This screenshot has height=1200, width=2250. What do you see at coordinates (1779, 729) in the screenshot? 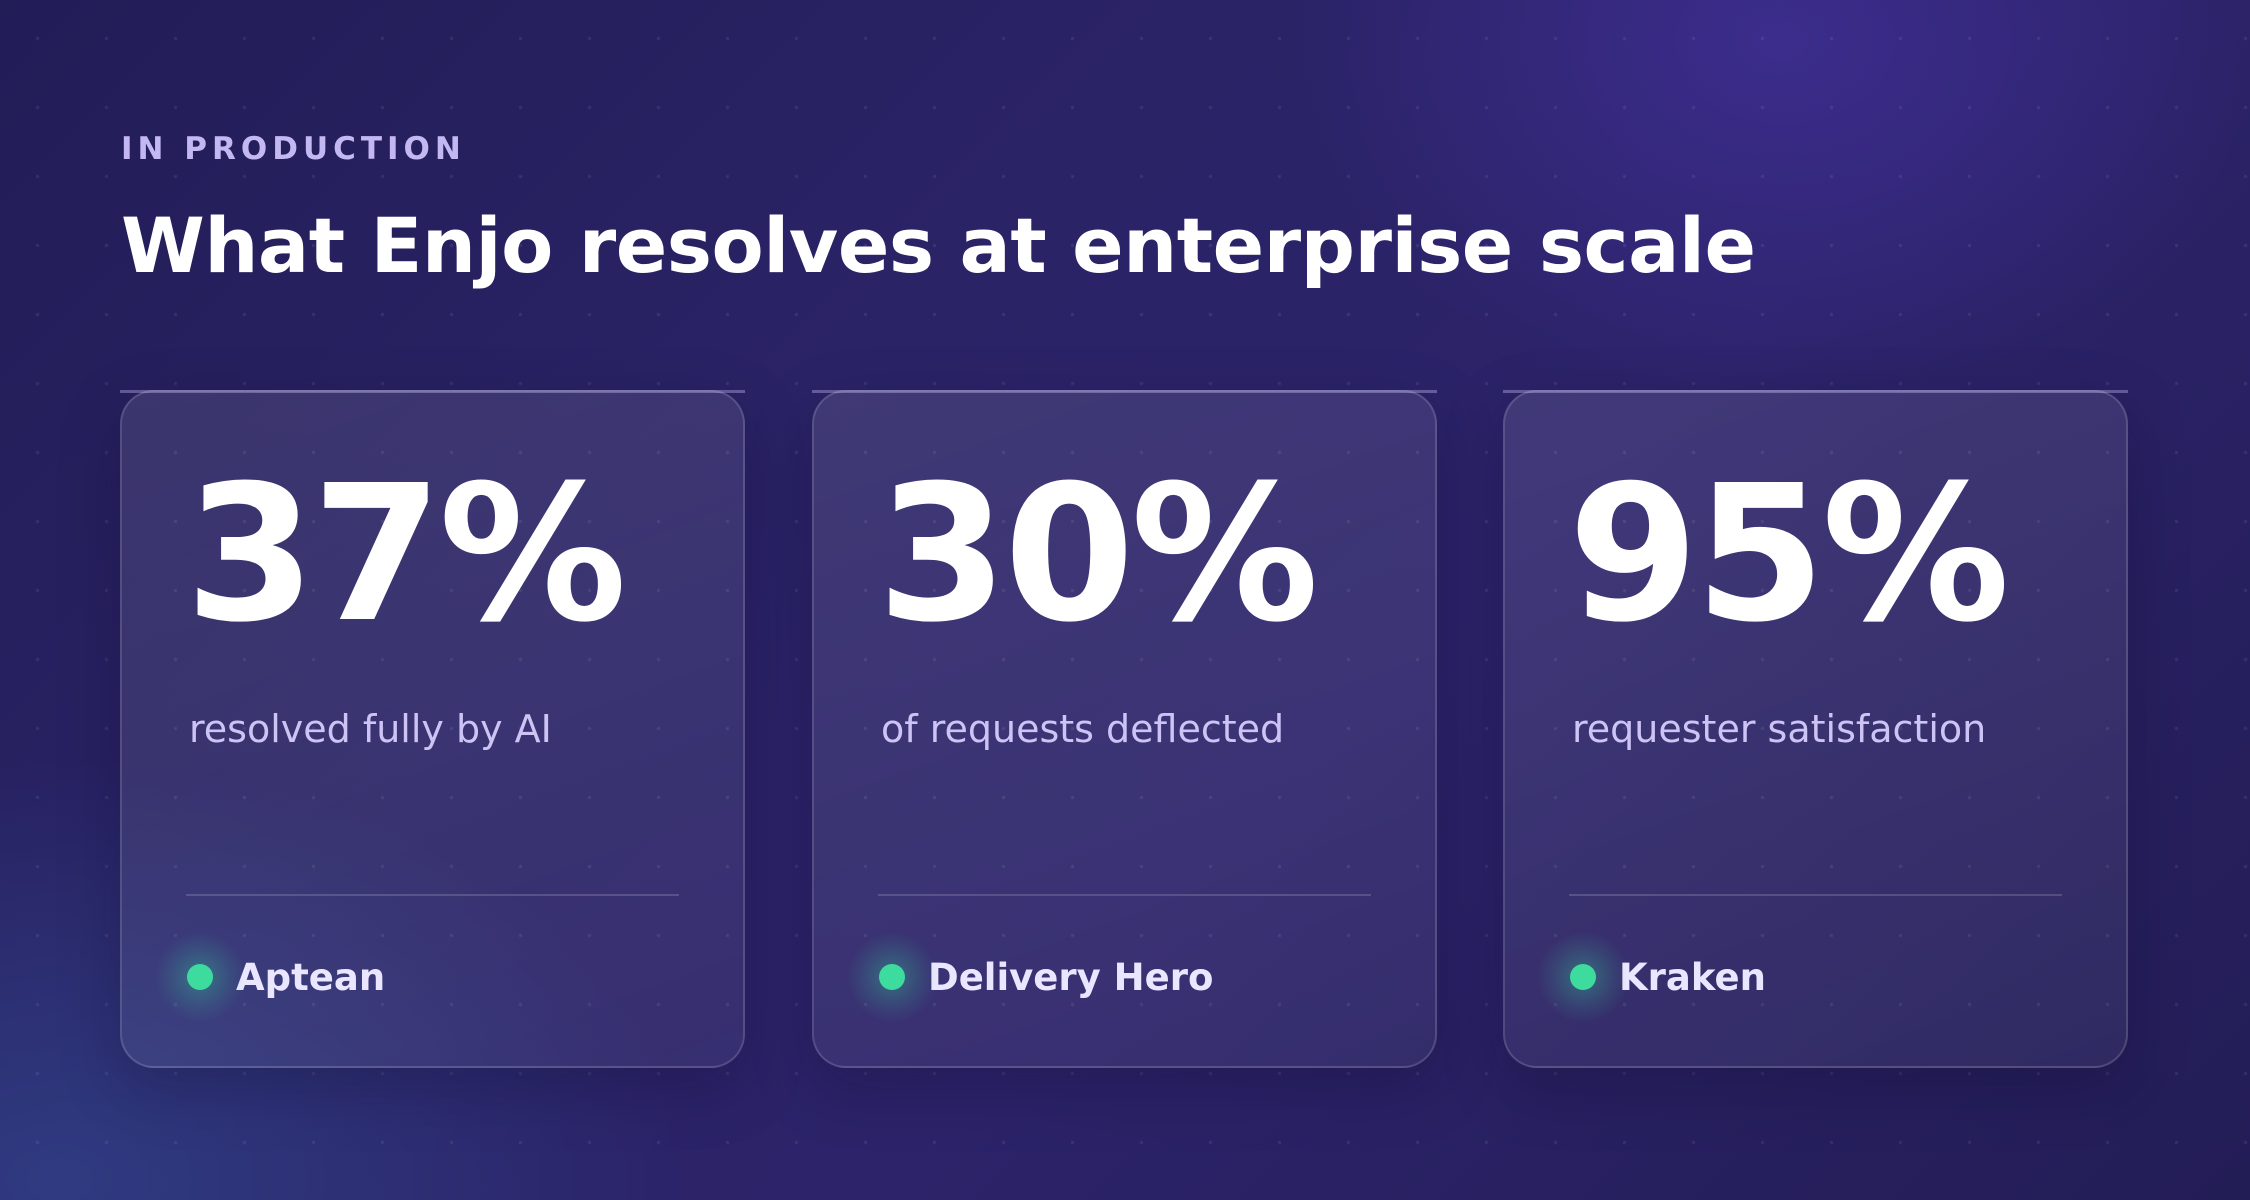
I see `stat-label: requester satisfaction` at bounding box center [1779, 729].